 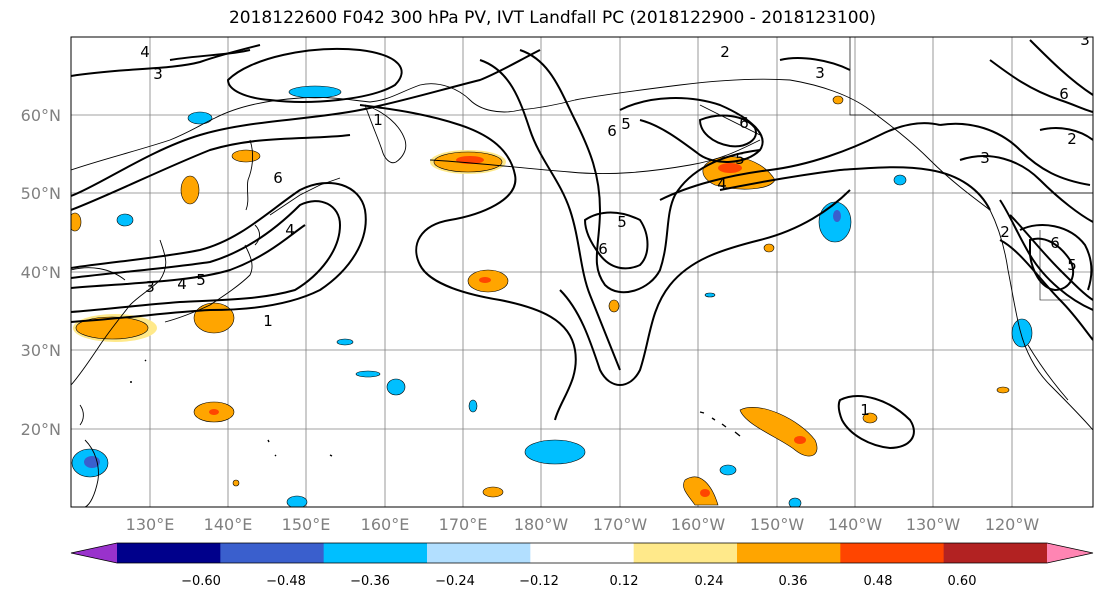 I want to click on latitude-labels: 60°N 50°N 40°N 30°N 20°N, so click(x=41, y=272).